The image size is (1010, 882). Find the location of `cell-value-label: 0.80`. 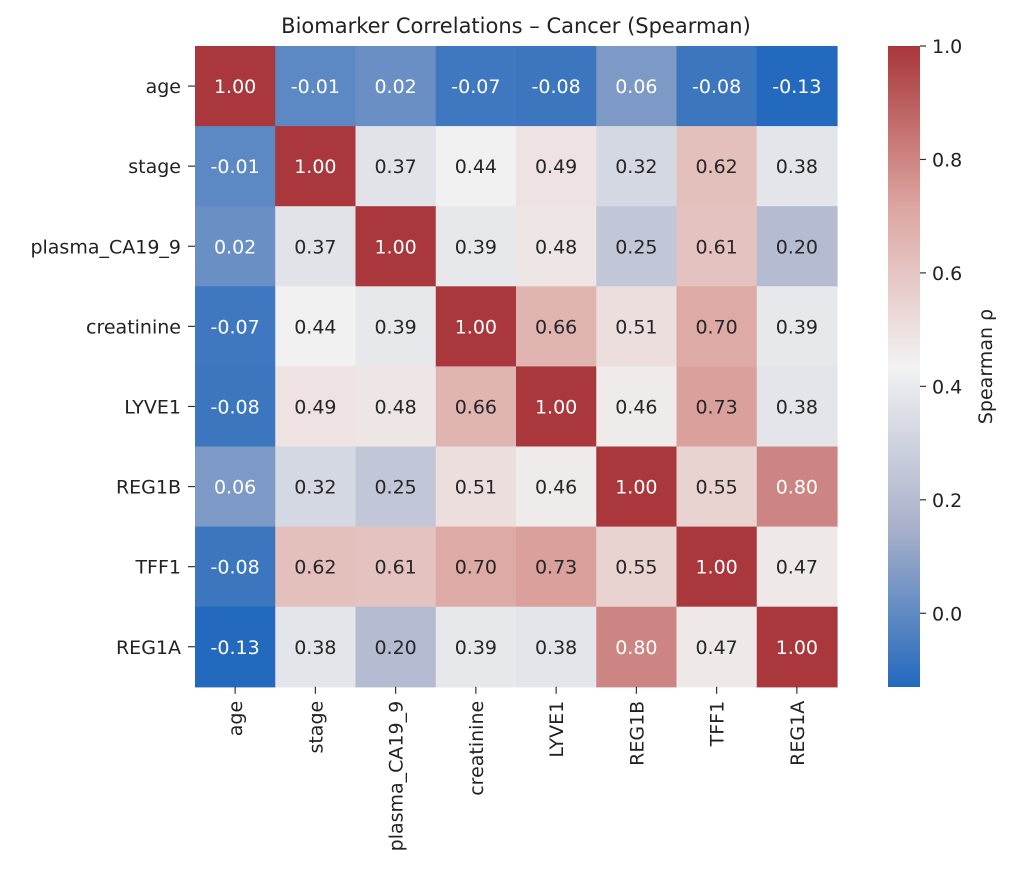

cell-value-label: 0.80 is located at coordinates (797, 488).